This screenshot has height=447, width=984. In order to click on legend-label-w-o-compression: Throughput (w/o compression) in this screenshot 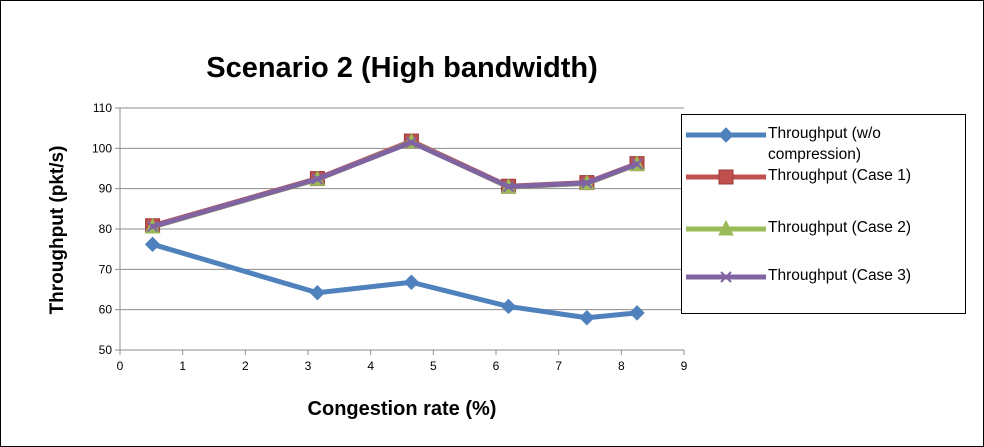, I will do `click(824, 144)`.